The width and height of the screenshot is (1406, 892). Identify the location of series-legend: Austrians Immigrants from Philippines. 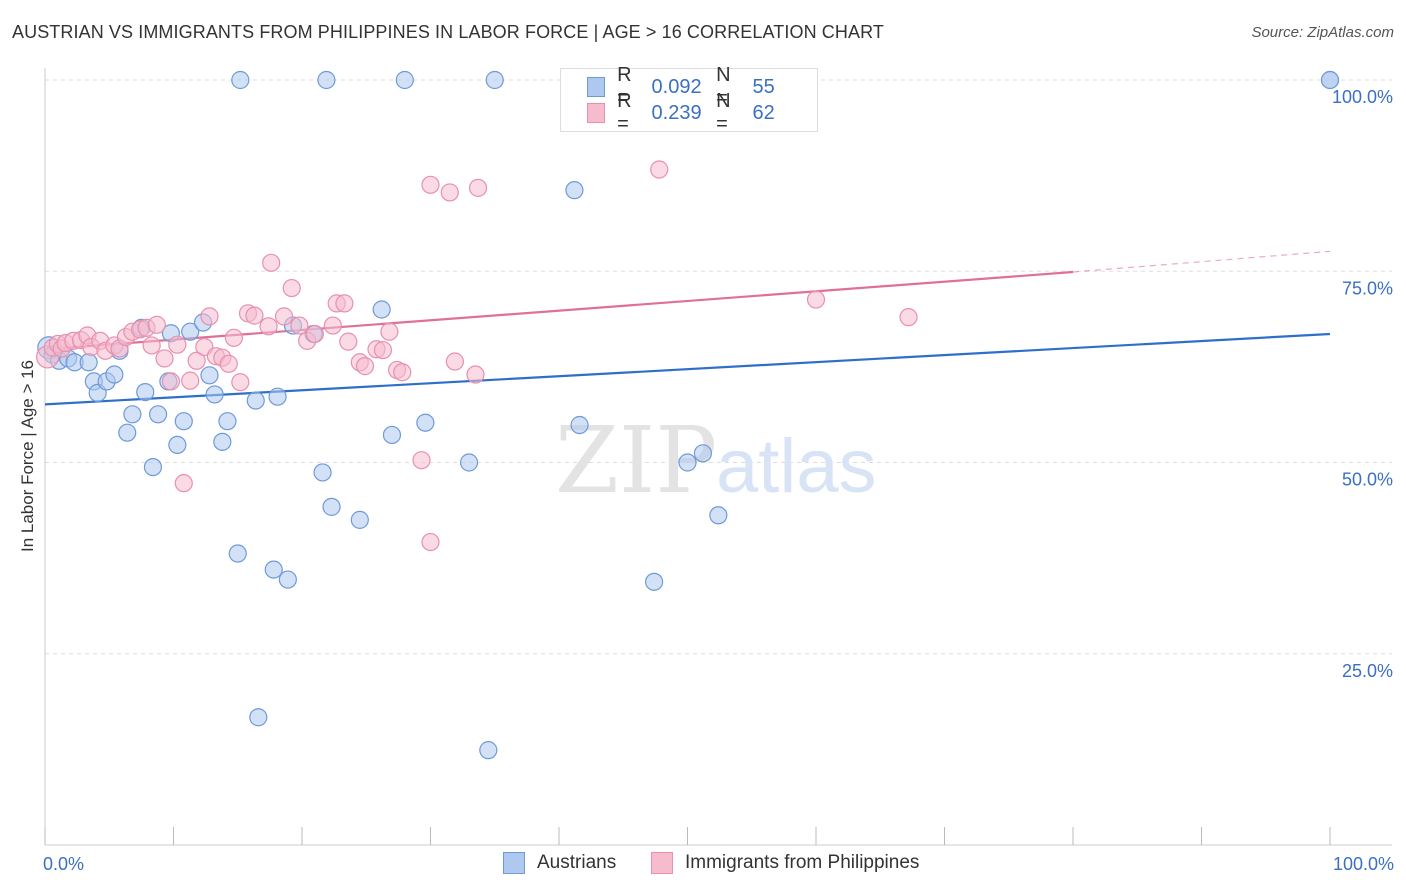
(703, 865).